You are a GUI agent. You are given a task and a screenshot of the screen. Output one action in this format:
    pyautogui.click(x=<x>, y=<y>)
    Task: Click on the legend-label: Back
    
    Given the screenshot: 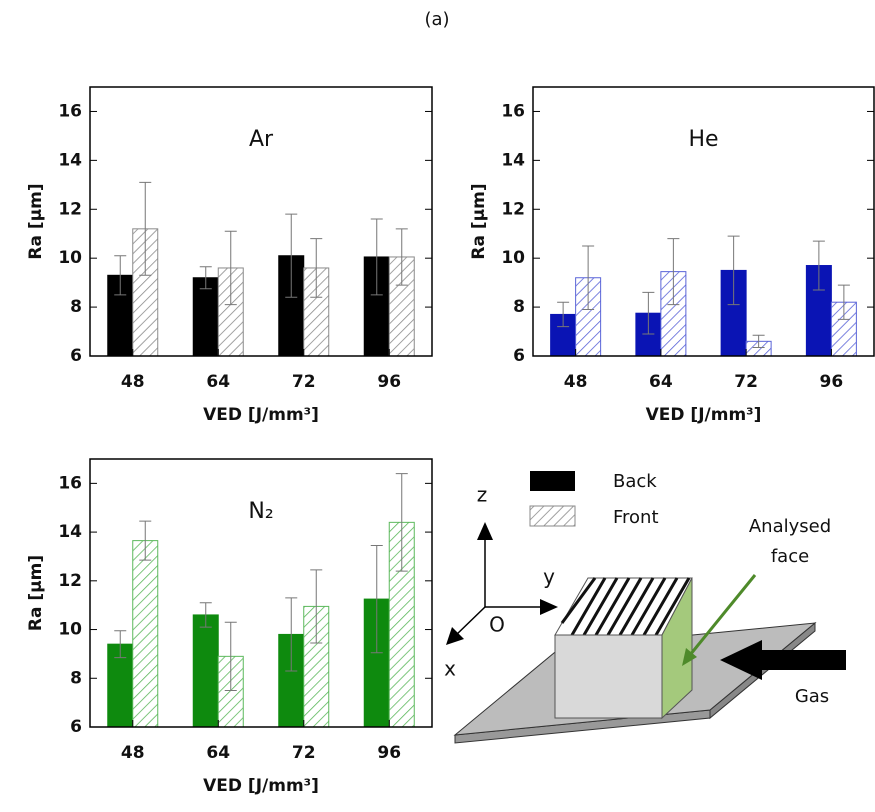 What is the action you would take?
    pyautogui.click(x=635, y=481)
    